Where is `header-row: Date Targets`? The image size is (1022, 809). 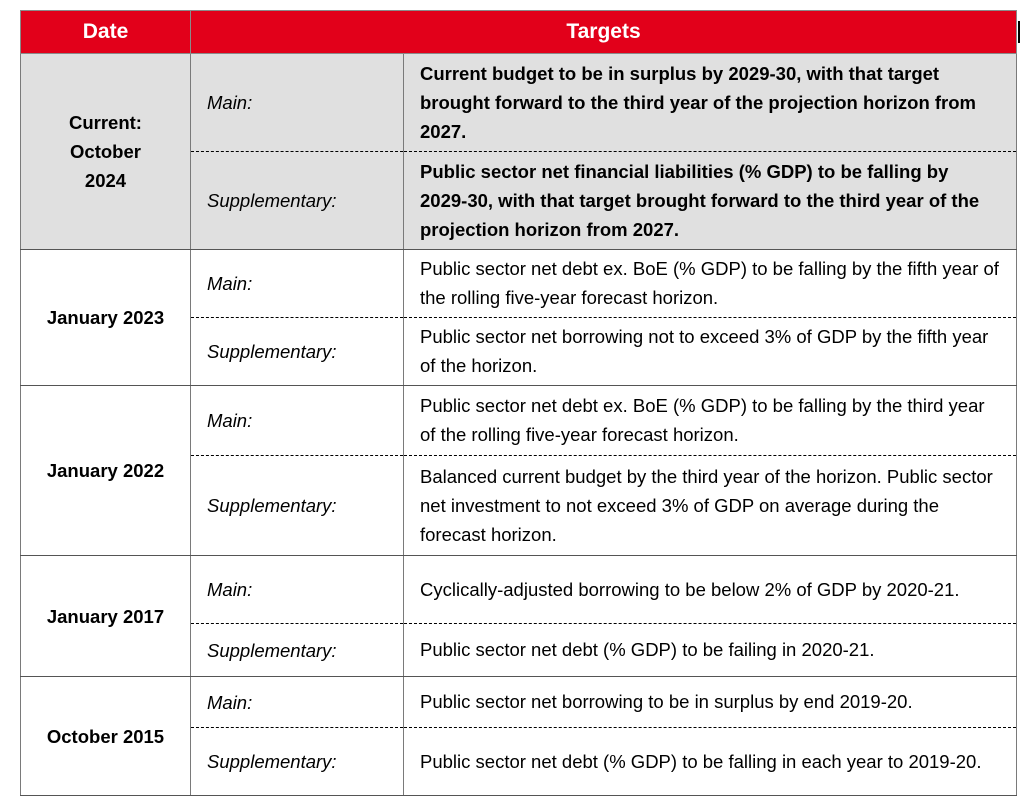
header-row: Date Targets is located at coordinates (518, 32).